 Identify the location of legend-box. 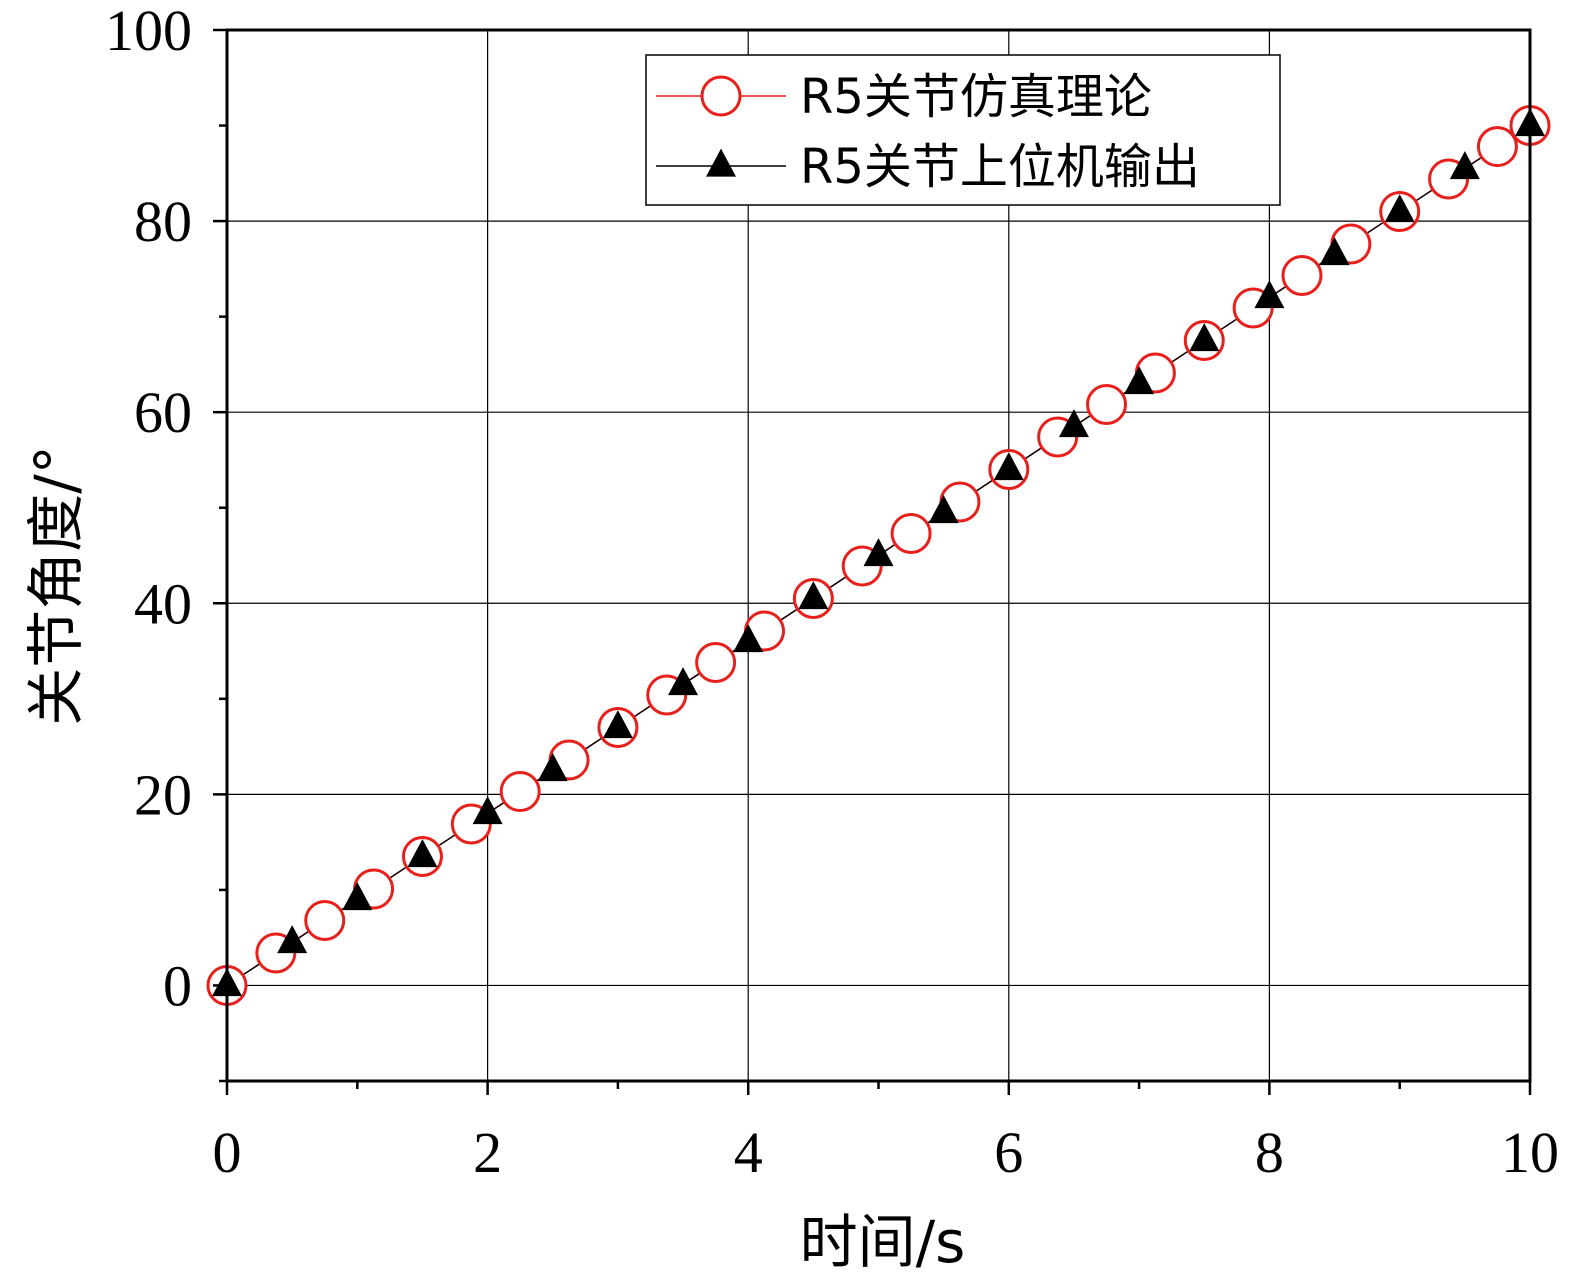
(963, 130).